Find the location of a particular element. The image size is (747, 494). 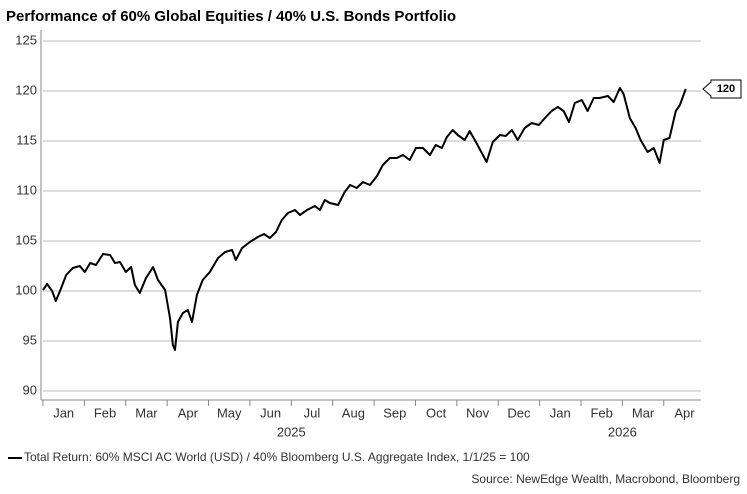

y-tick-label: 110 is located at coordinates (26, 189).